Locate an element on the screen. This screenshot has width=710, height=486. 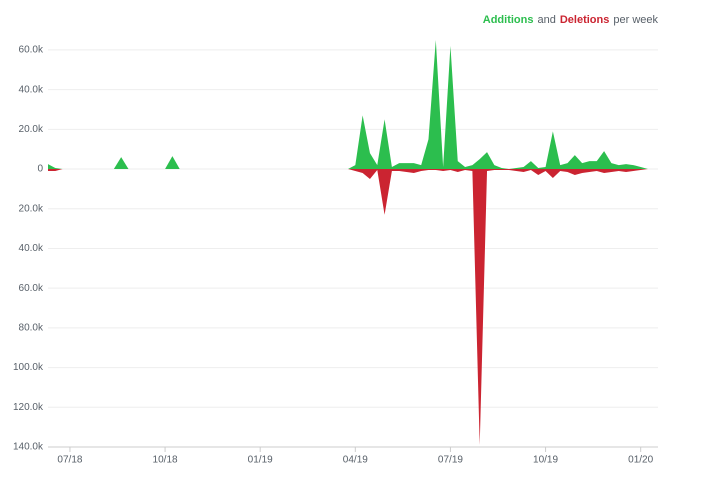
y-tick-label: 100.0k is located at coordinates (28, 367).